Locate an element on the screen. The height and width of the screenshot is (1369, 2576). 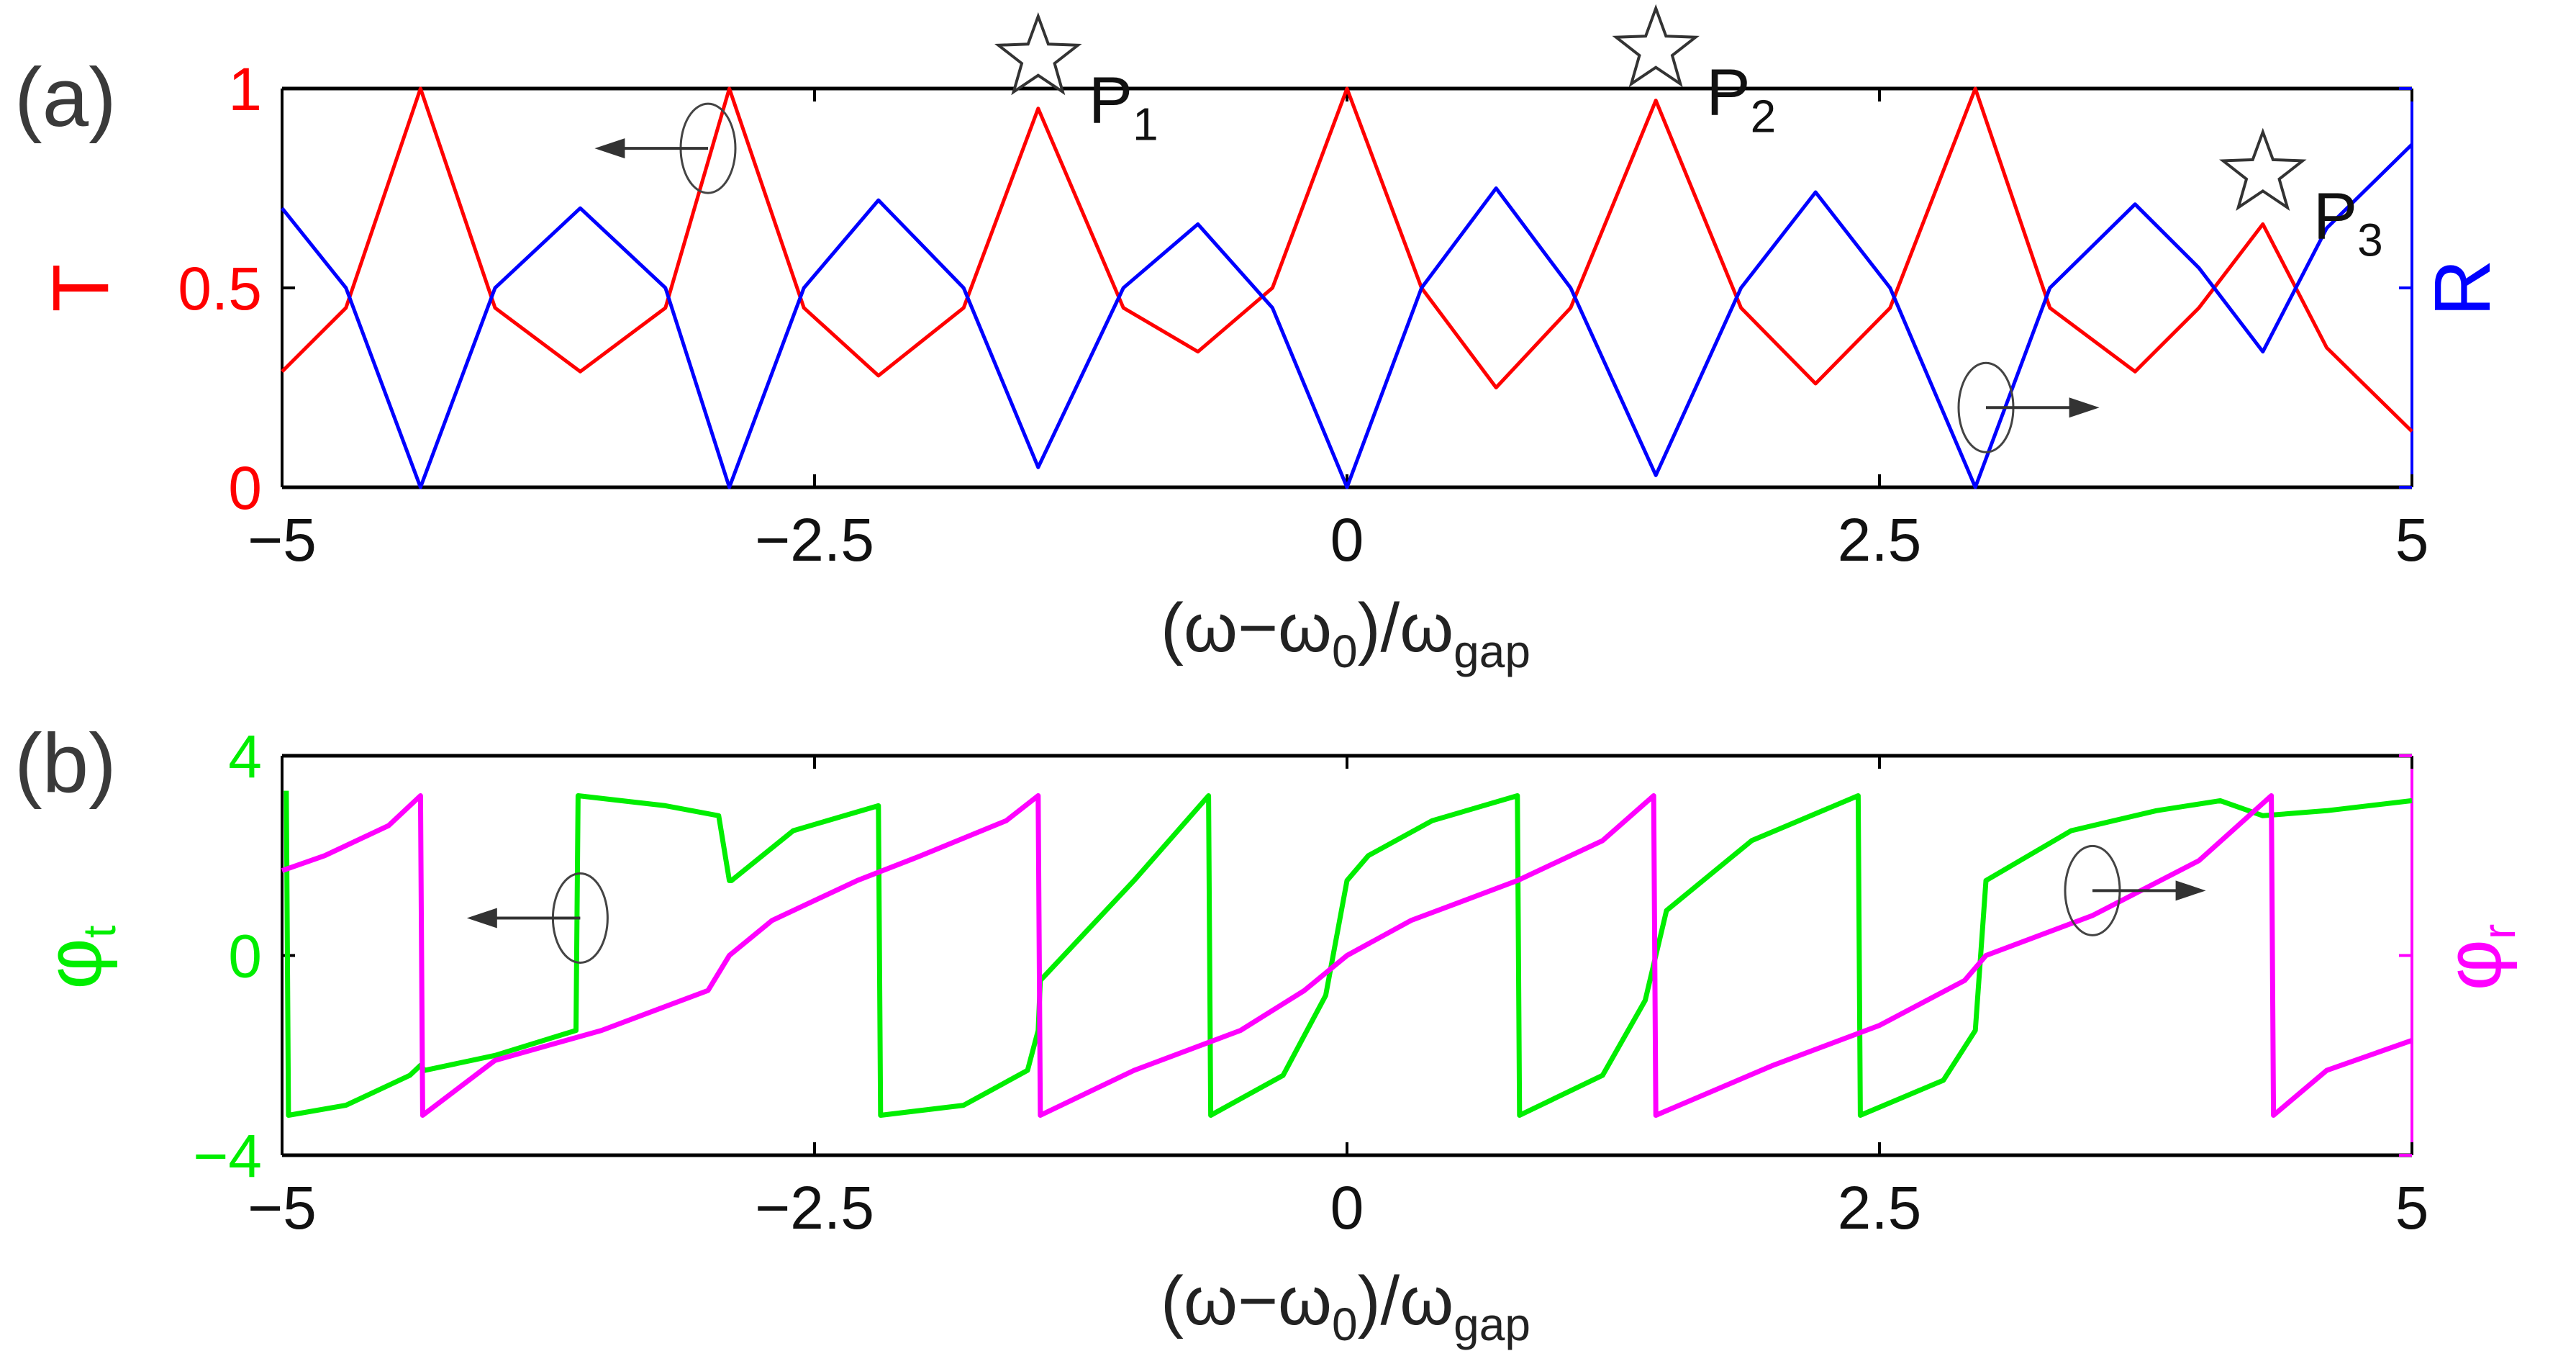
panel-label-a: (a) is located at coordinates (65, 97).